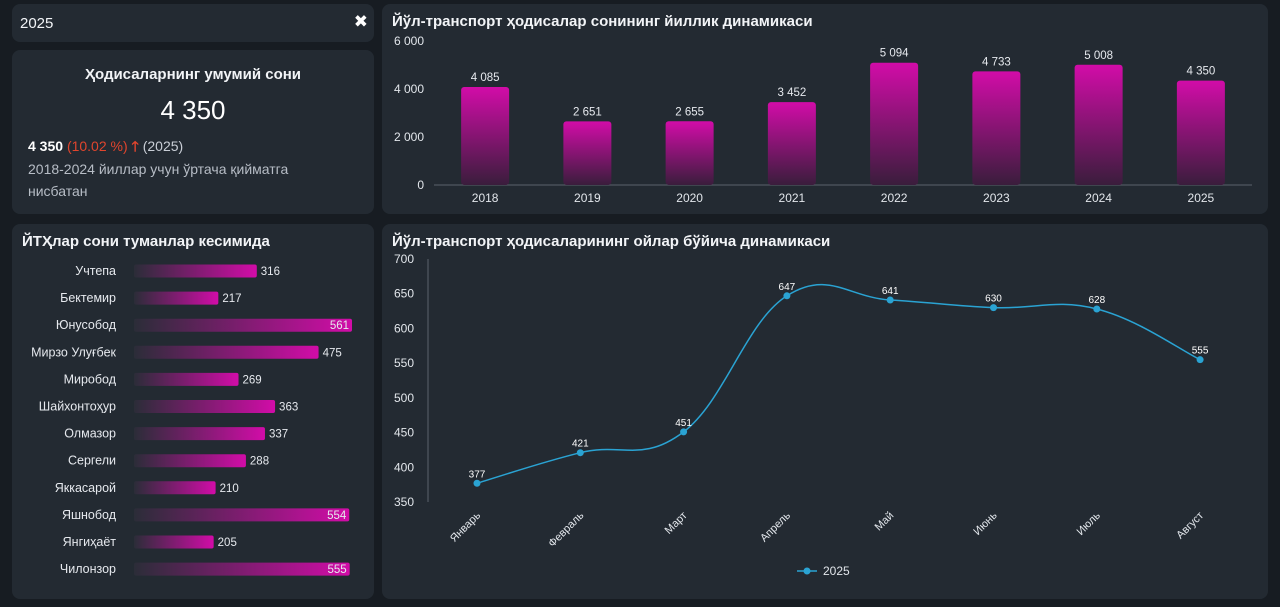 This screenshot has height=607, width=1280. I want to click on data-point-label: 555, so click(1200, 351).